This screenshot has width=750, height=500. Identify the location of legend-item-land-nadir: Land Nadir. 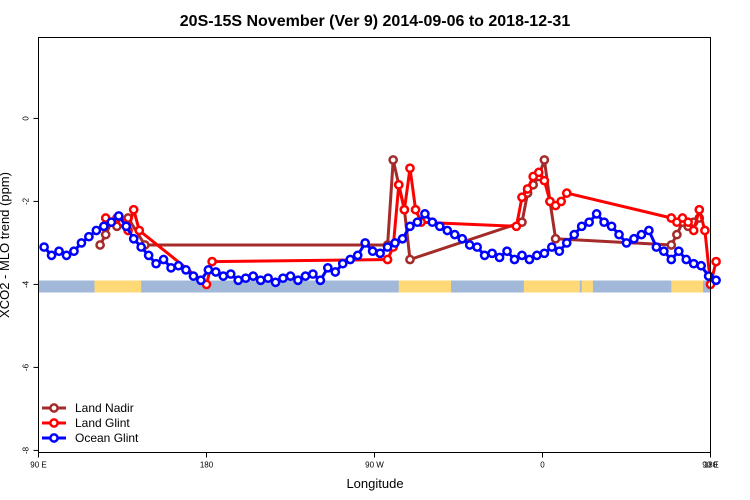
(88, 408).